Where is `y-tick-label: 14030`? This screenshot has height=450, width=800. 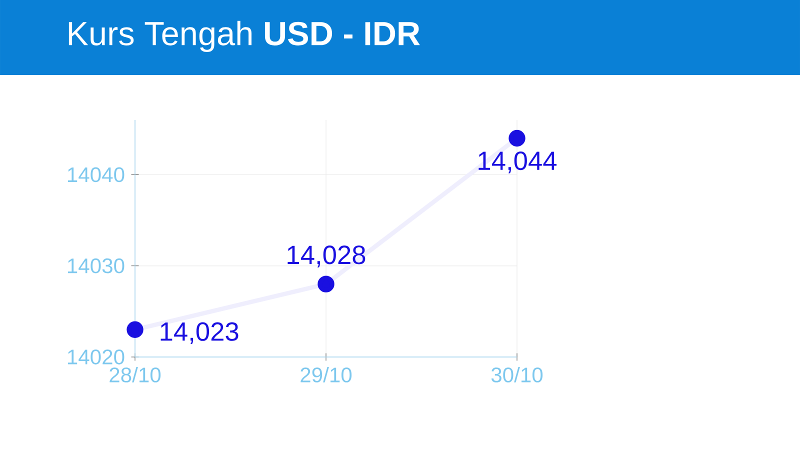
y-tick-label: 14030 is located at coordinates (96, 266).